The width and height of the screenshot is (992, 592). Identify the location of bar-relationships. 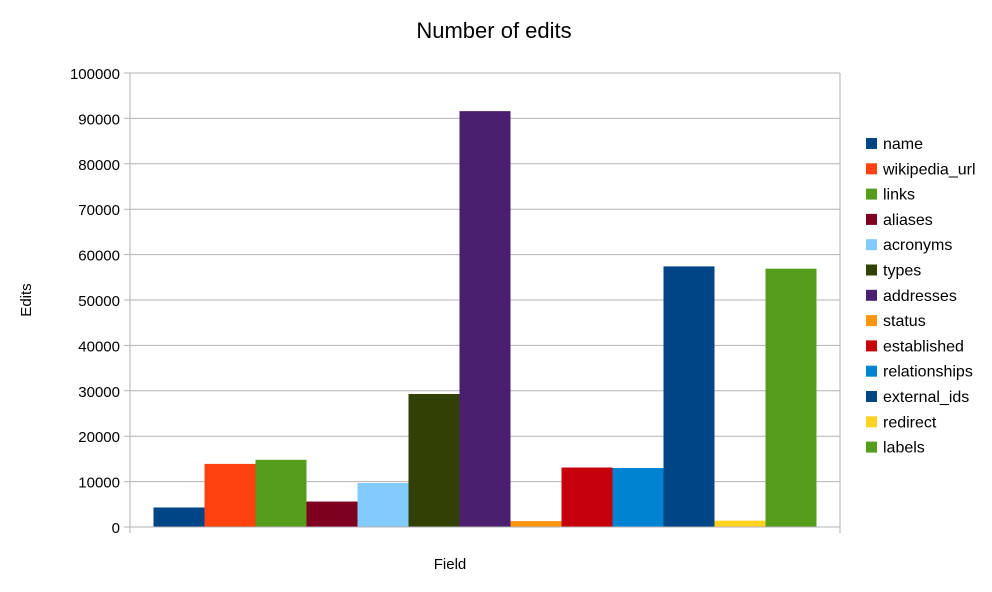
(638, 497).